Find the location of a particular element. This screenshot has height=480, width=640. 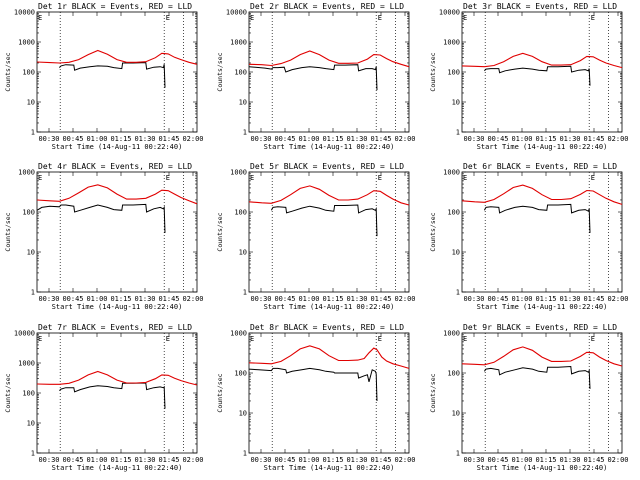

plot-title: Det 5r BLACK = Events, RED = LLD is located at coordinates (327, 166).